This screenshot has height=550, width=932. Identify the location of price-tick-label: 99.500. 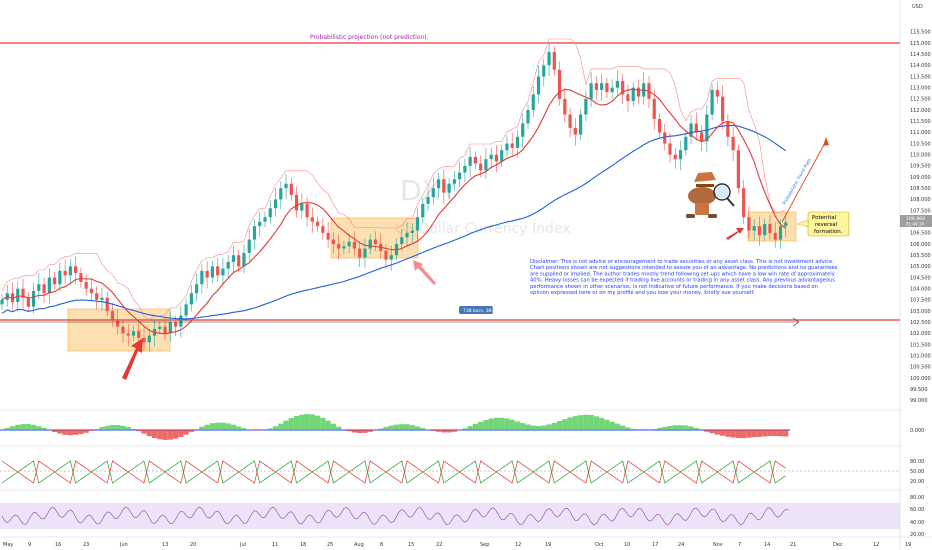
(919, 390).